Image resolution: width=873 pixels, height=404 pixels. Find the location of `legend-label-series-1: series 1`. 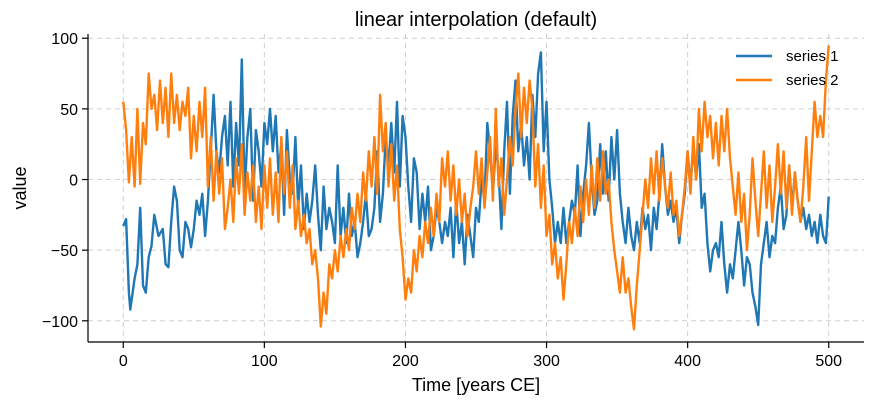

legend-label-series-1: series 1 is located at coordinates (812, 56).